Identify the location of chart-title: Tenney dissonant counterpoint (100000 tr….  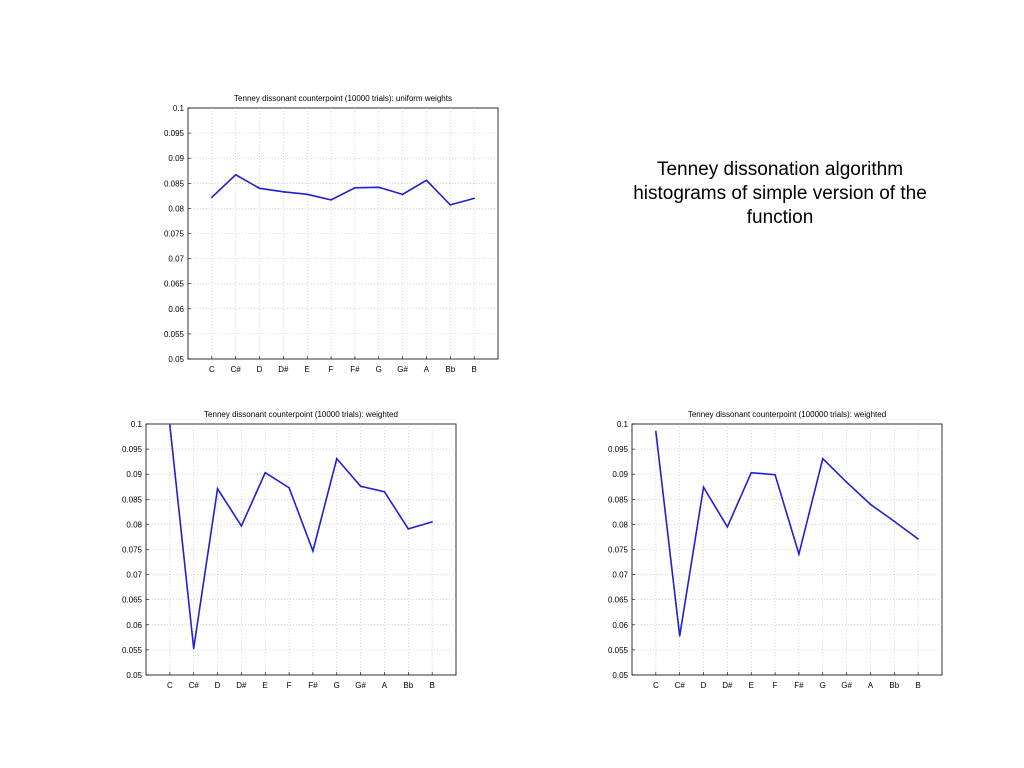
(787, 414).